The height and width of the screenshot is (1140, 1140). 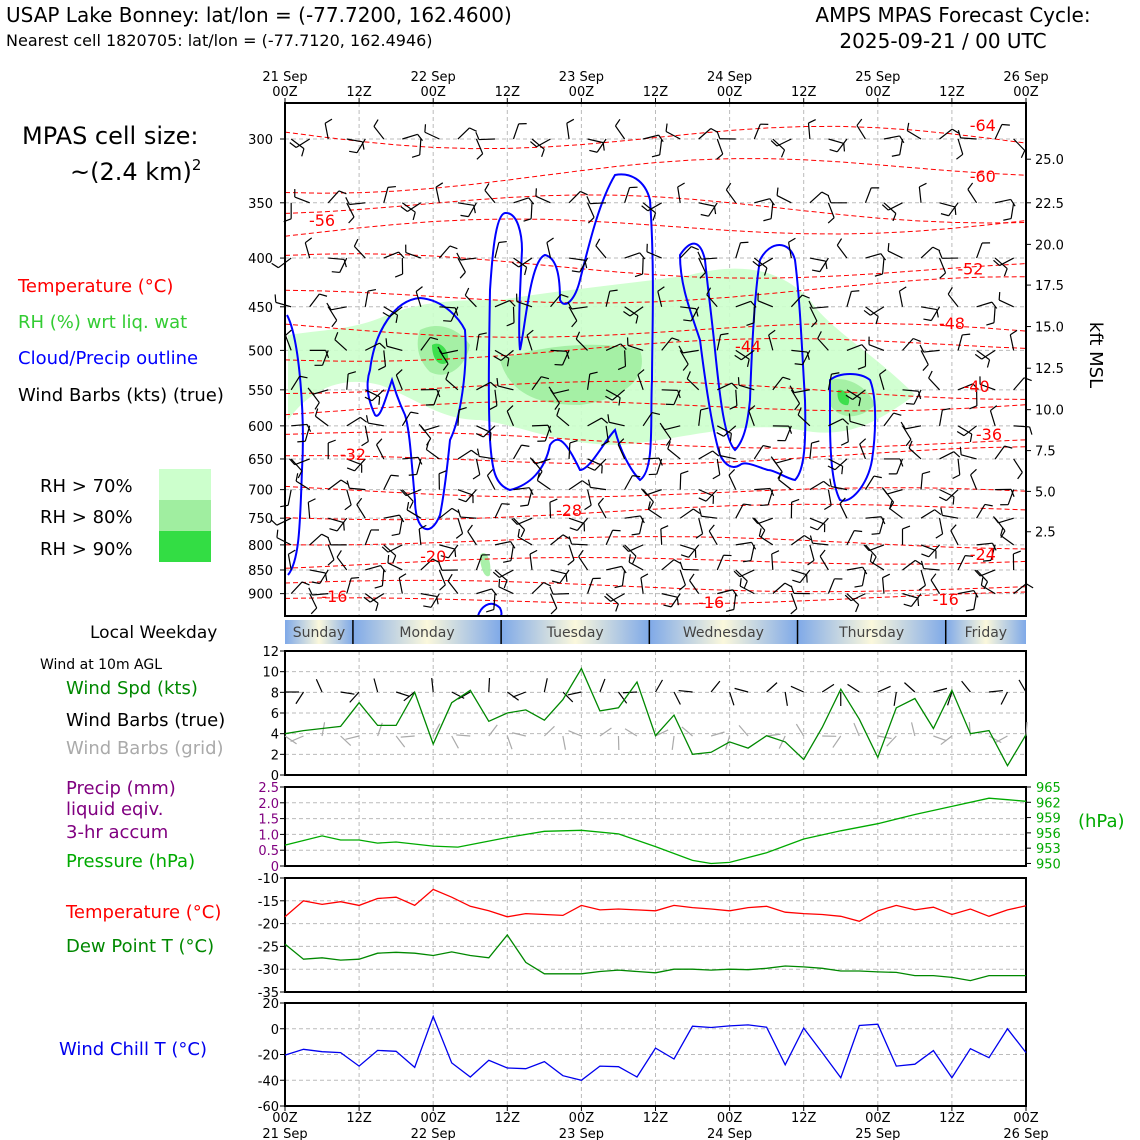 What do you see at coordinates (268, 804) in the screenshot?
I see `precip-ylabel-4: 2.0` at bounding box center [268, 804].